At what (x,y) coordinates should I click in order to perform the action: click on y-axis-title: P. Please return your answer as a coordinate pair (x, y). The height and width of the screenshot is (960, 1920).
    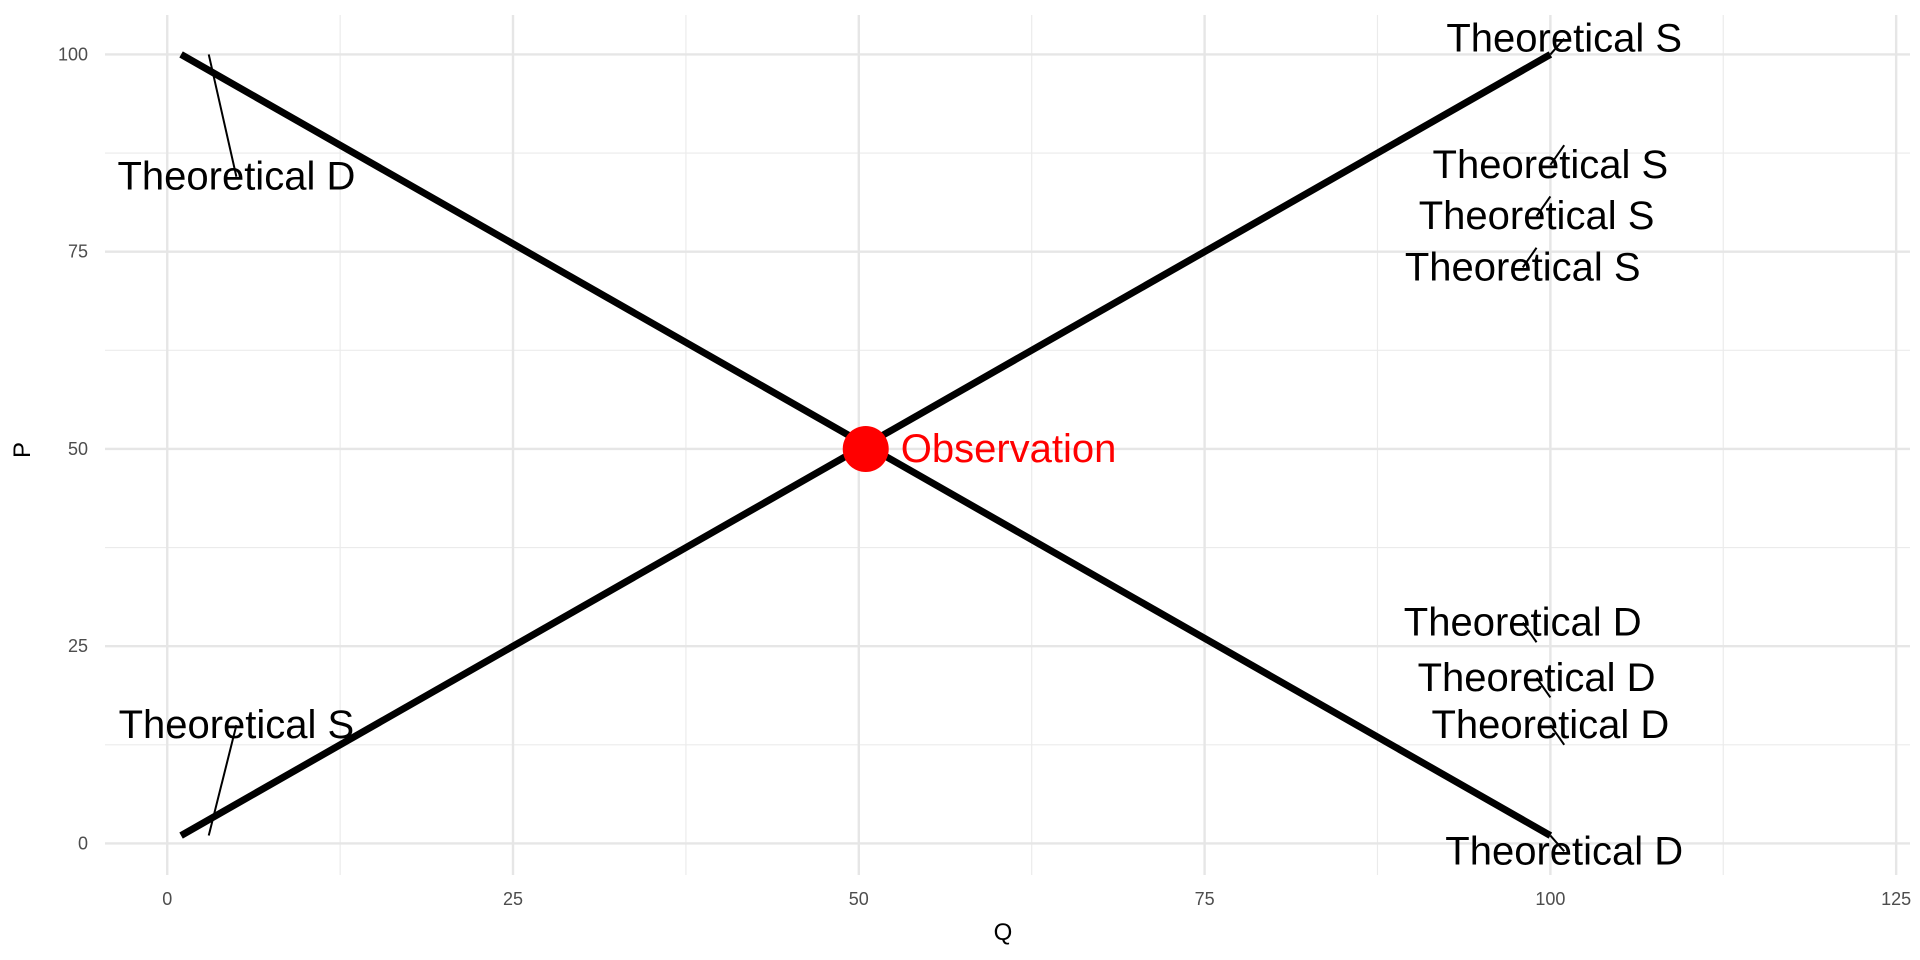
    Looking at the image, I should click on (22, 450).